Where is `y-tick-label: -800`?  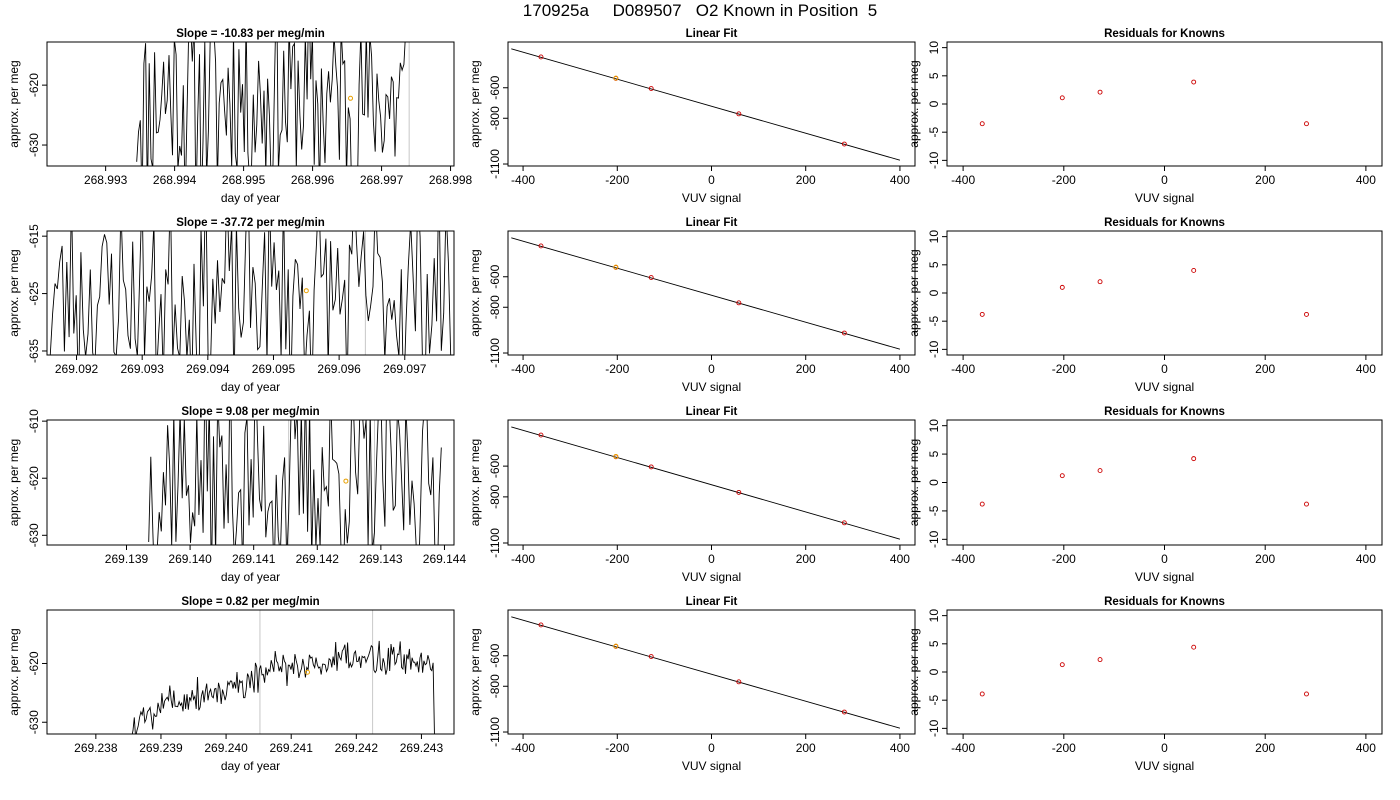 y-tick-label: -800 is located at coordinates (495, 686).